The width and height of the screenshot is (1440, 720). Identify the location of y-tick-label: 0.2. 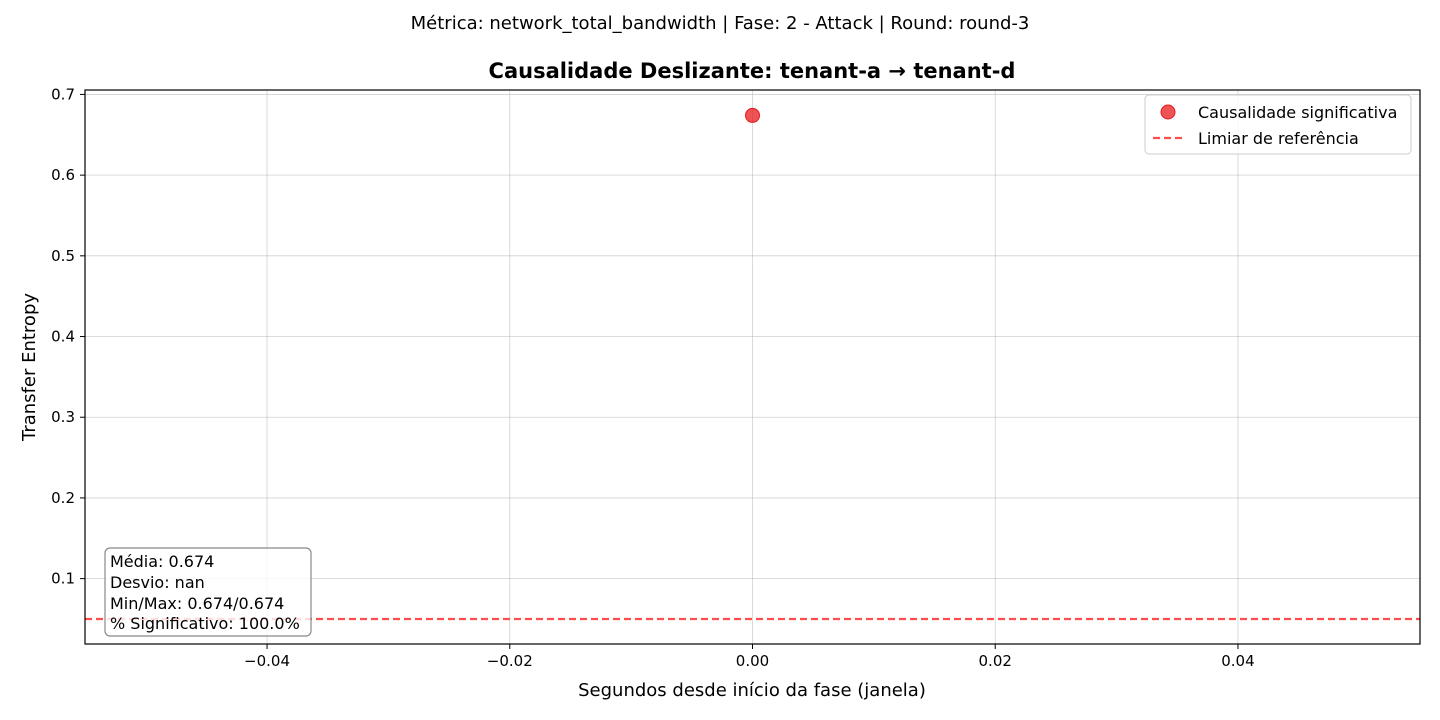
(63, 498).